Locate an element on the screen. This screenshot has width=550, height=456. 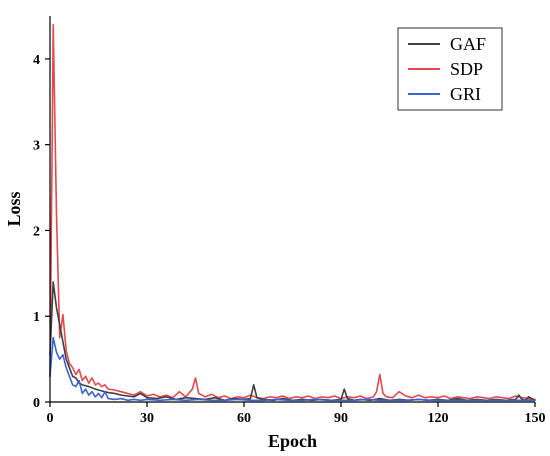
series-line-gri is located at coordinates (292, 369).